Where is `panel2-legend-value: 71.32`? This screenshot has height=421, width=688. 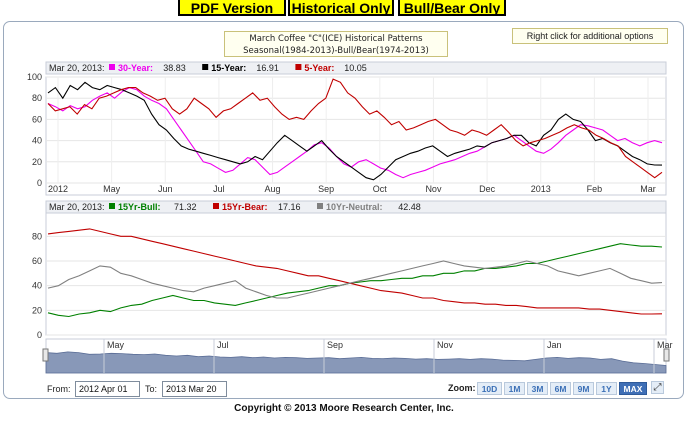 panel2-legend-value: 71.32 is located at coordinates (185, 207).